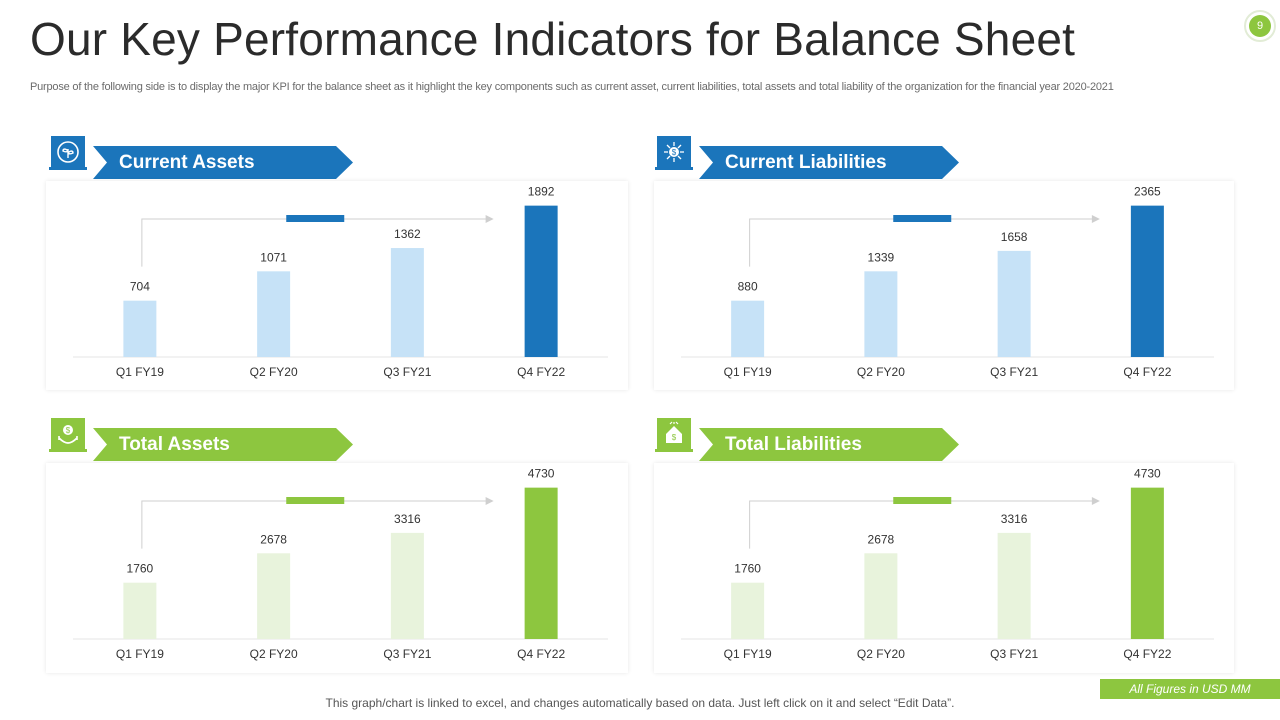 This screenshot has height=720, width=1280. What do you see at coordinates (1147, 192) in the screenshot?
I see `data-label-4: 2365` at bounding box center [1147, 192].